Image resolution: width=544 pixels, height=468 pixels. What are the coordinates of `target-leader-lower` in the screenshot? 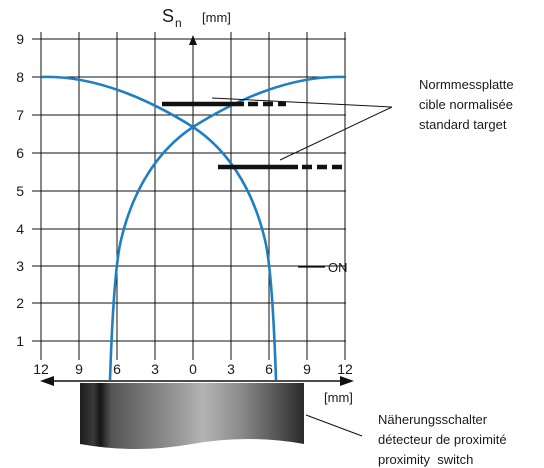 It's located at (336, 133).